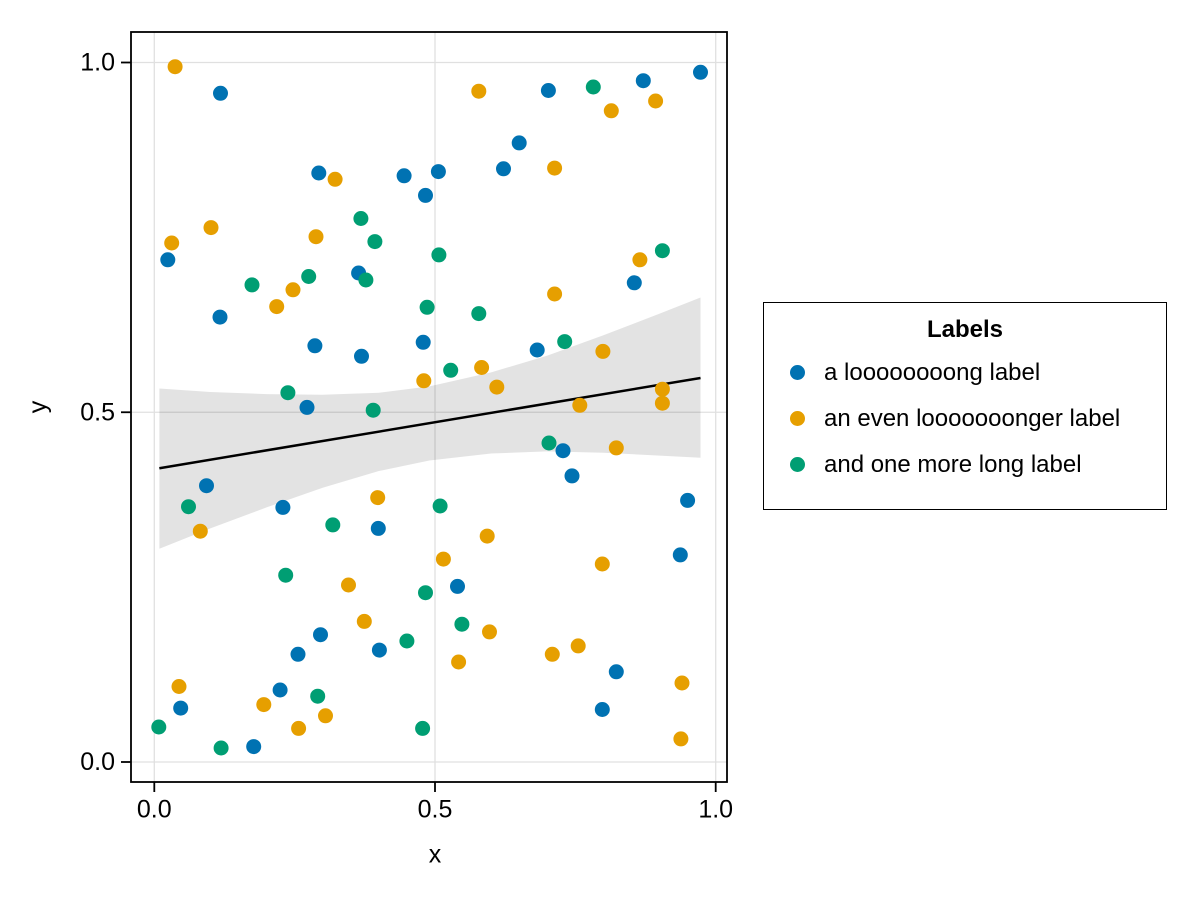 Image resolution: width=1200 pixels, height=900 pixels. What do you see at coordinates (972, 418) in the screenshot?
I see `legend-label: an even looooooonger label` at bounding box center [972, 418].